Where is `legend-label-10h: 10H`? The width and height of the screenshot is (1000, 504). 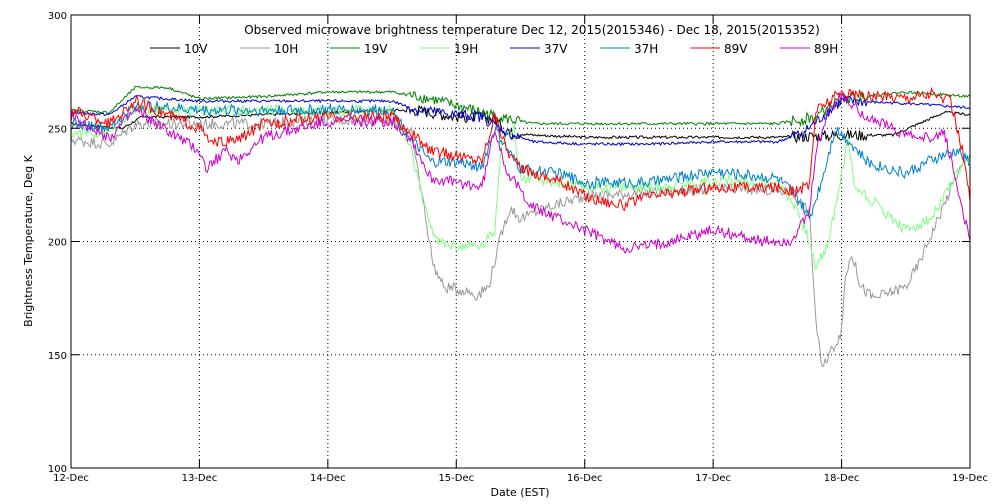
legend-label-10h: 10H is located at coordinates (286, 49).